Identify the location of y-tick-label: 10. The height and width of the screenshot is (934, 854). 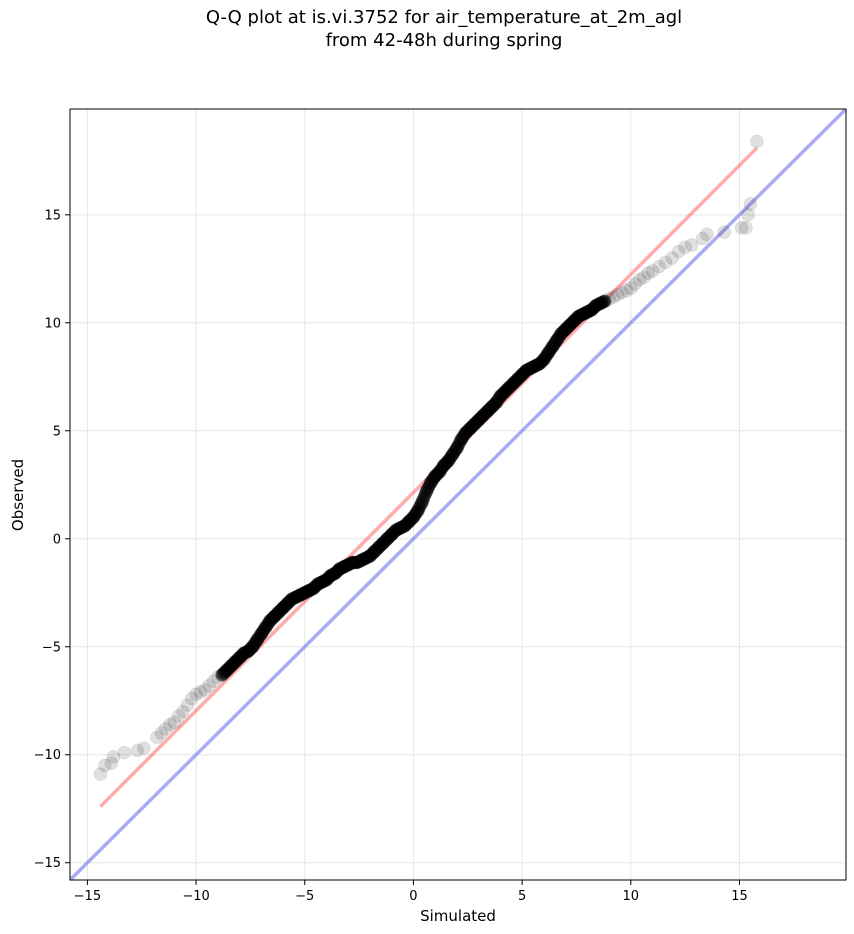
(52, 323).